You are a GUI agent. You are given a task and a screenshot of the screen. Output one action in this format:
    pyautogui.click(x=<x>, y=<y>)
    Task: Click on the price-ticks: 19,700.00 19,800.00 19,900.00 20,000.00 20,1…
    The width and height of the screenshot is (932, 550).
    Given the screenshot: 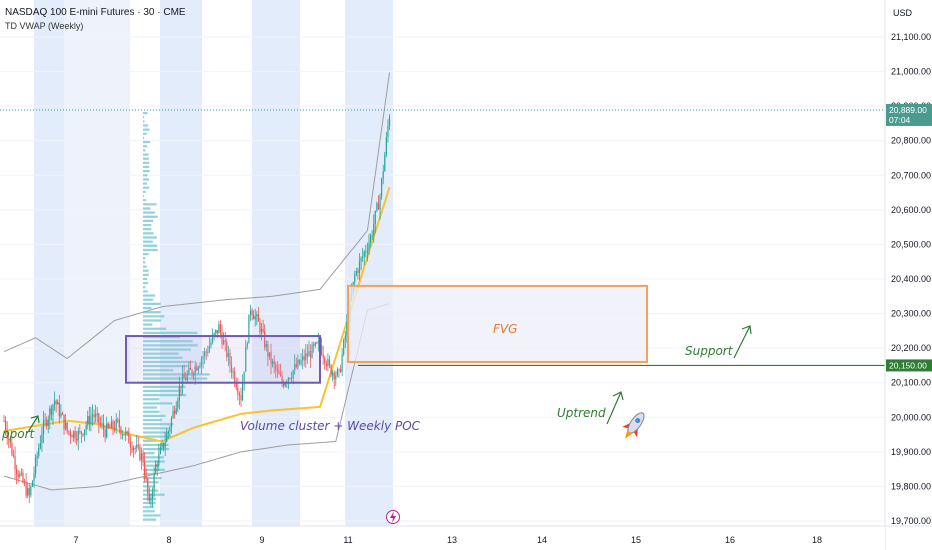 What is the action you would take?
    pyautogui.click(x=911, y=279)
    